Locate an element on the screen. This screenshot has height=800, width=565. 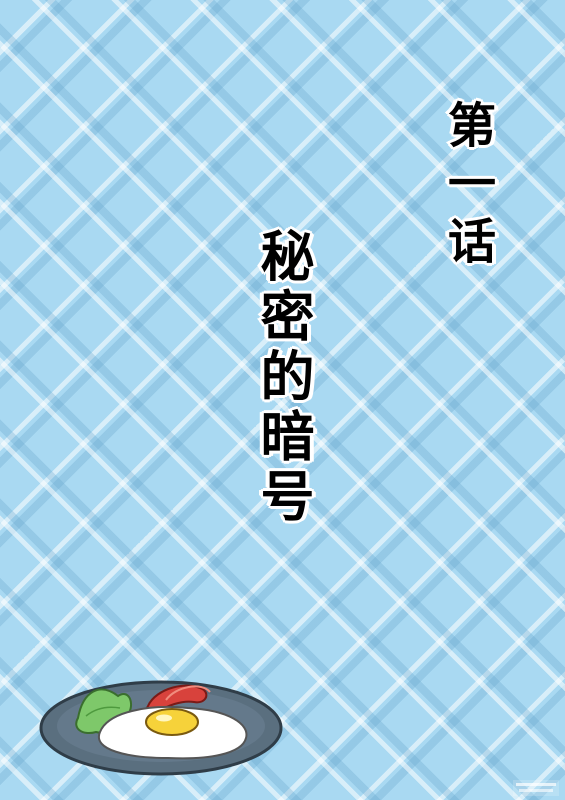
egg-yolk-icon is located at coordinates (172, 722).